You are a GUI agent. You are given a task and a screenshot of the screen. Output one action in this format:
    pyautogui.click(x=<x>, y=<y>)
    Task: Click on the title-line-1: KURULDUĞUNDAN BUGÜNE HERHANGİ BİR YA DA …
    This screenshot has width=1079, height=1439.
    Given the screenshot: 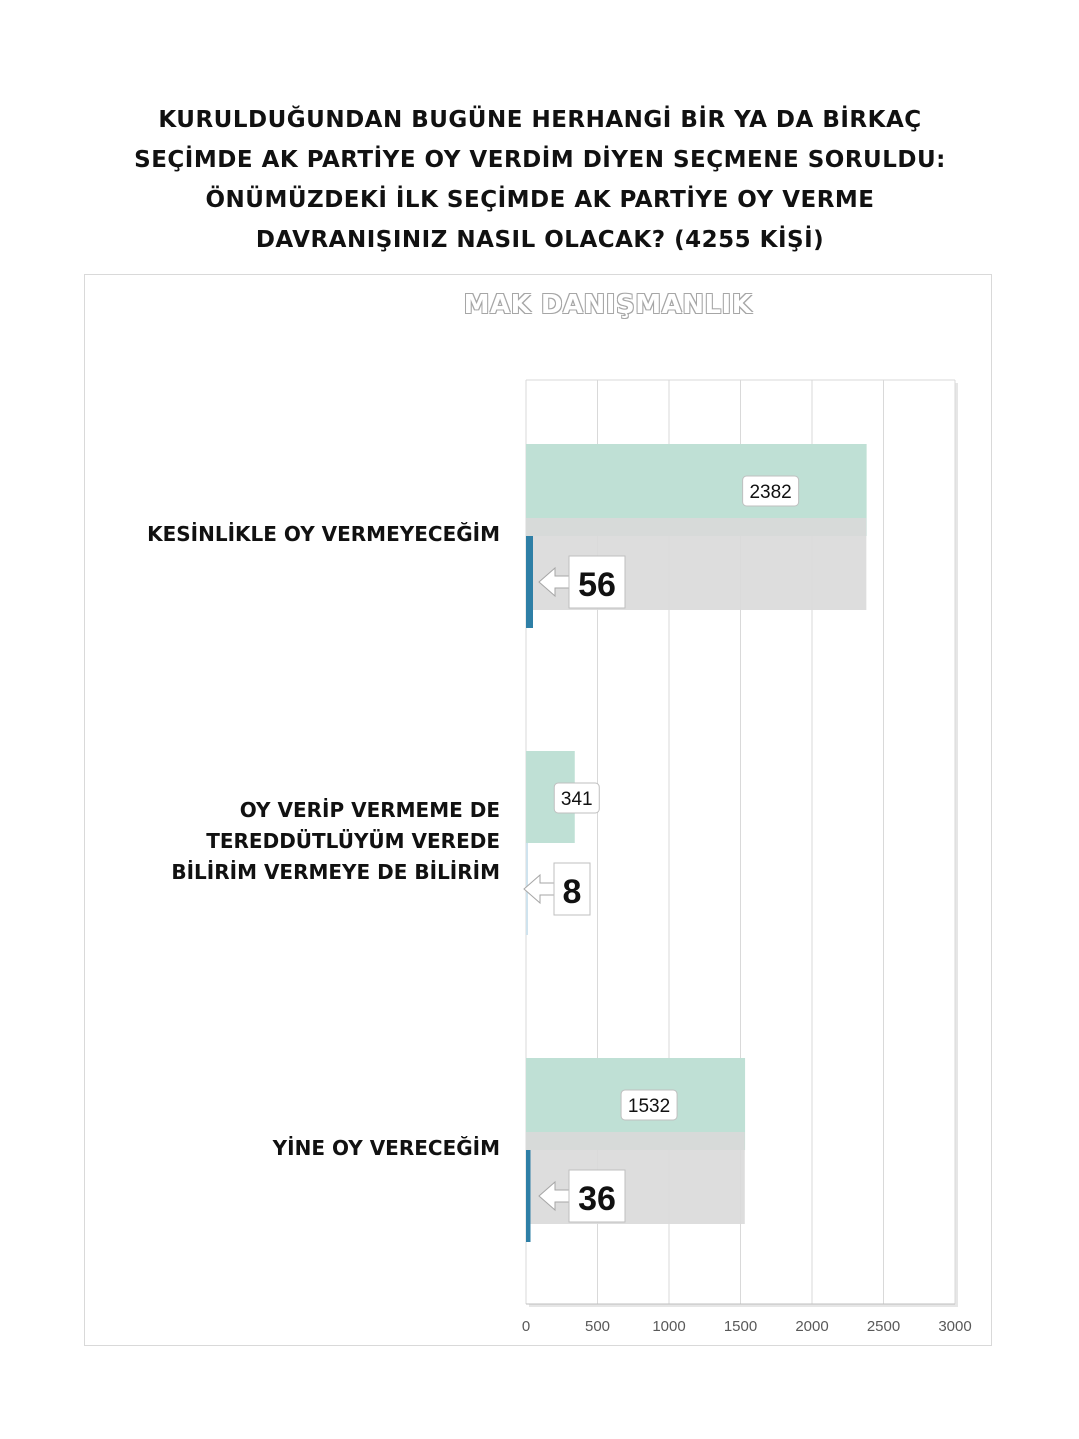 What is the action you would take?
    pyautogui.click(x=540, y=120)
    